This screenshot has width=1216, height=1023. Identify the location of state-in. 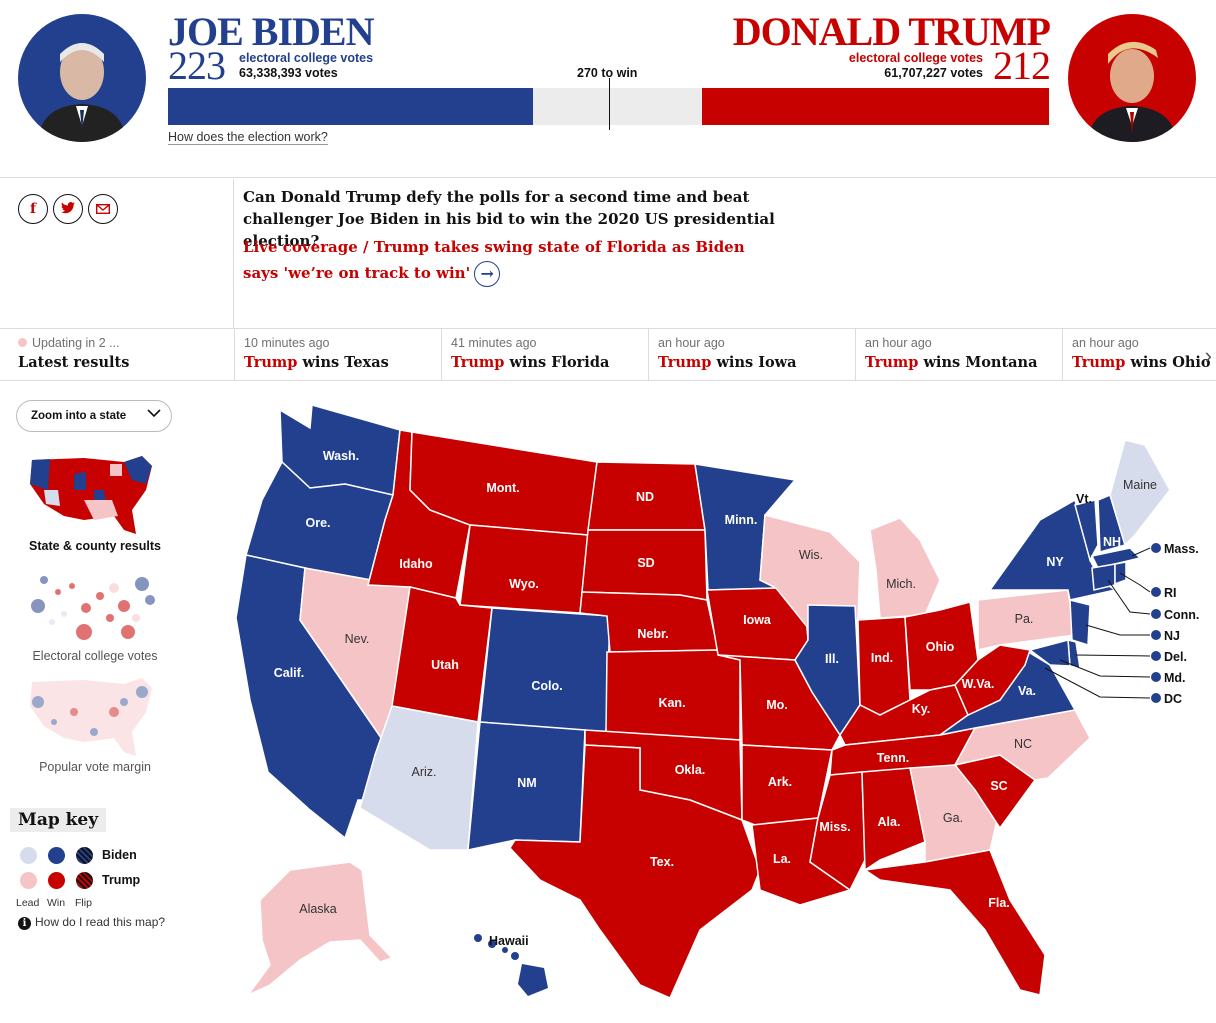
(884, 666).